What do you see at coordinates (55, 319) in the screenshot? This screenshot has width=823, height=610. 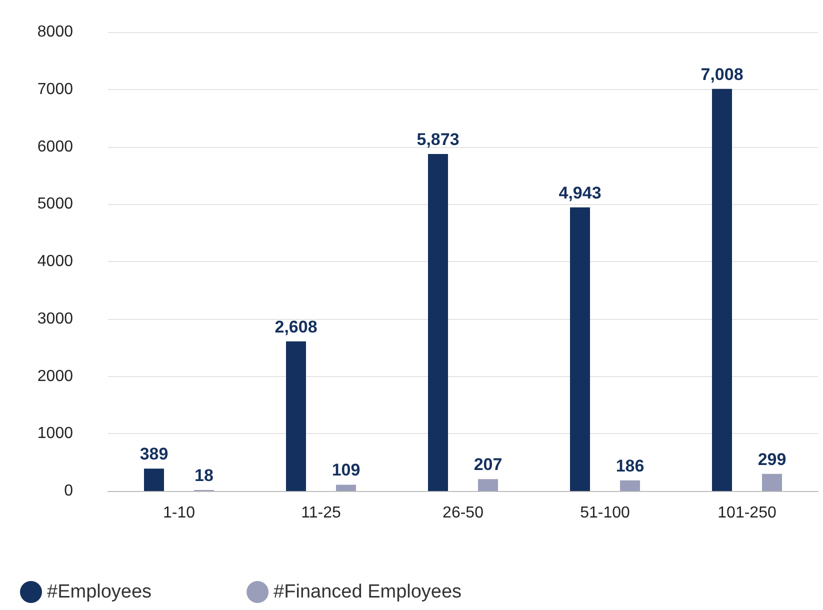 I see `y-tick-label: 3000` at bounding box center [55, 319].